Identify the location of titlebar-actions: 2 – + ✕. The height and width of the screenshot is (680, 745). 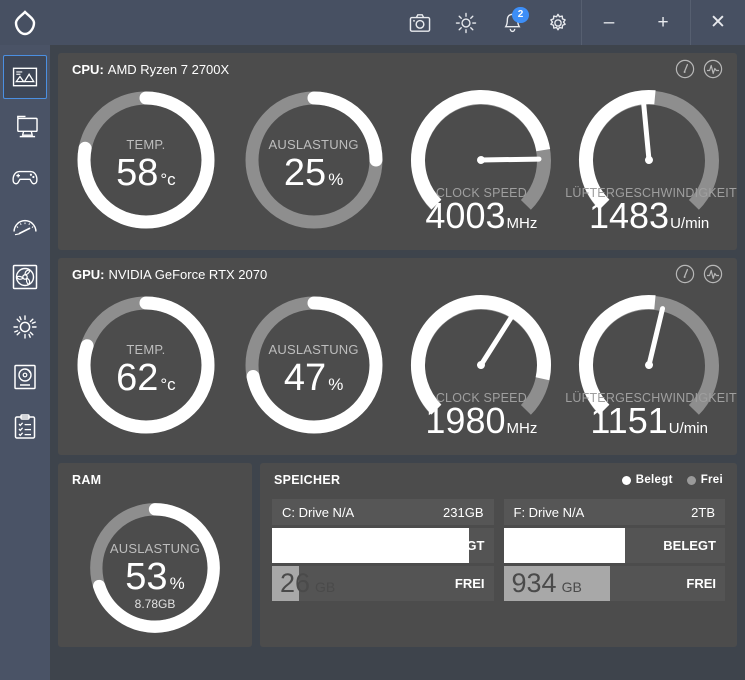
(571, 22).